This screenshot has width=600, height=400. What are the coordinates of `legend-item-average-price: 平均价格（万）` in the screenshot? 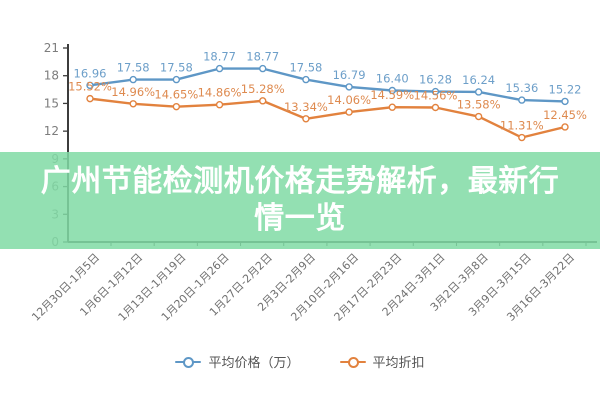 It's located at (237, 361).